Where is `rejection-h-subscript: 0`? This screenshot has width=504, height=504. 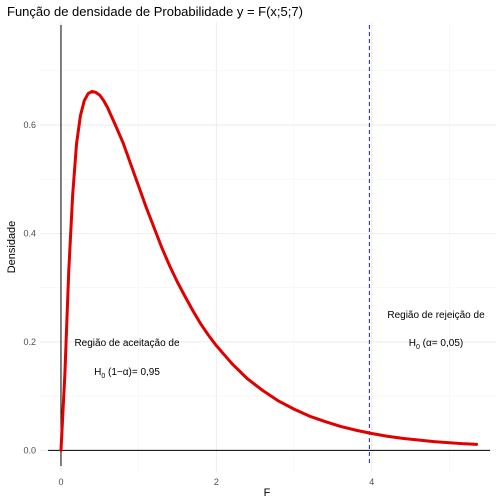 rejection-h-subscript: 0 is located at coordinates (418, 347).